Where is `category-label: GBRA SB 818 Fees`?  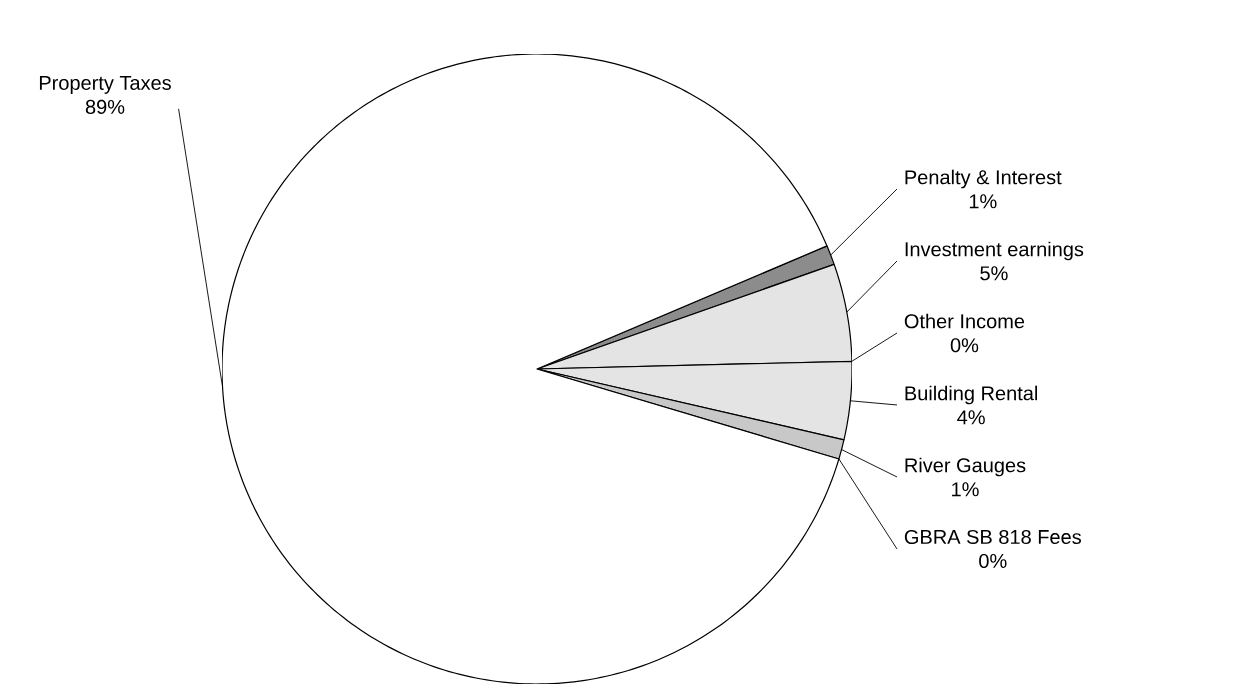 category-label: GBRA SB 818 Fees is located at coordinates (992, 537).